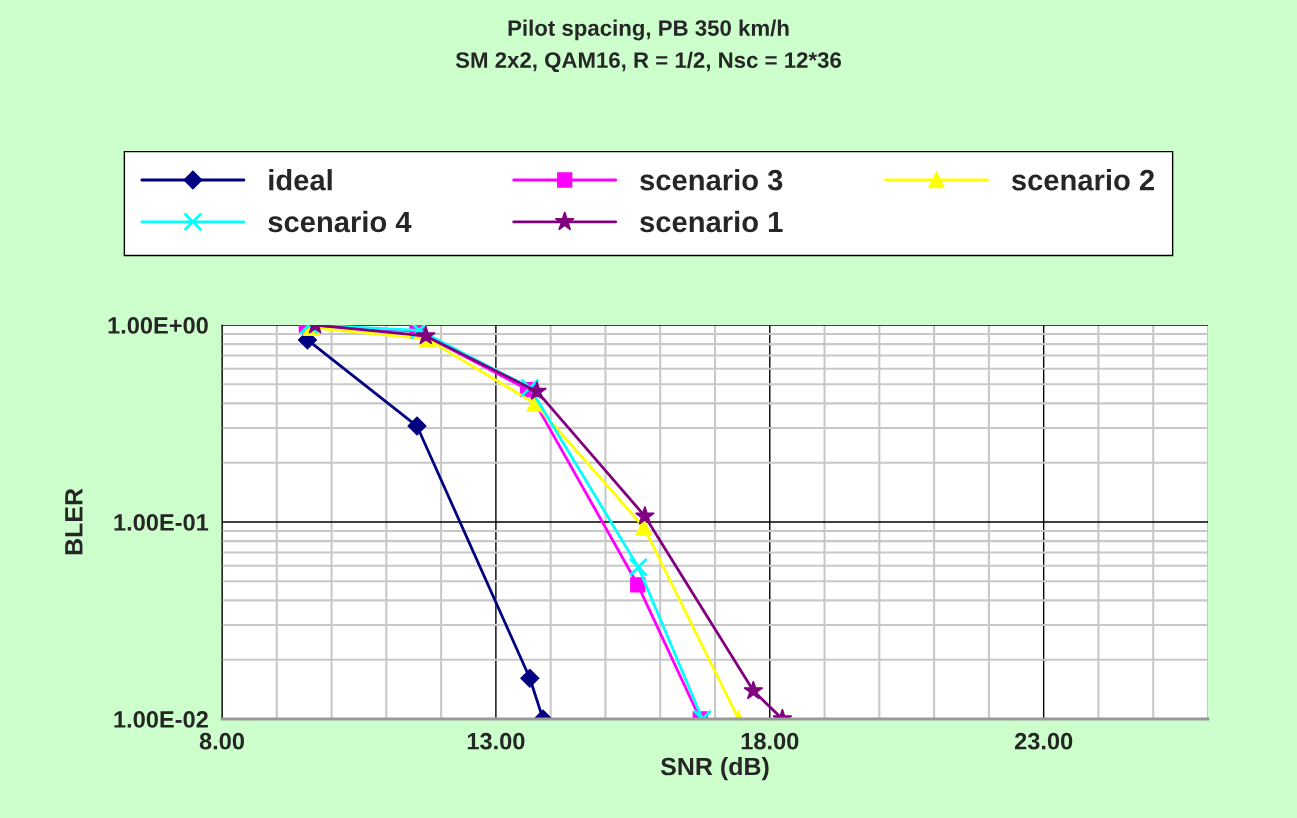 Image resolution: width=1297 pixels, height=818 pixels. I want to click on y-tick-label: 1.00E-01, so click(161, 522).